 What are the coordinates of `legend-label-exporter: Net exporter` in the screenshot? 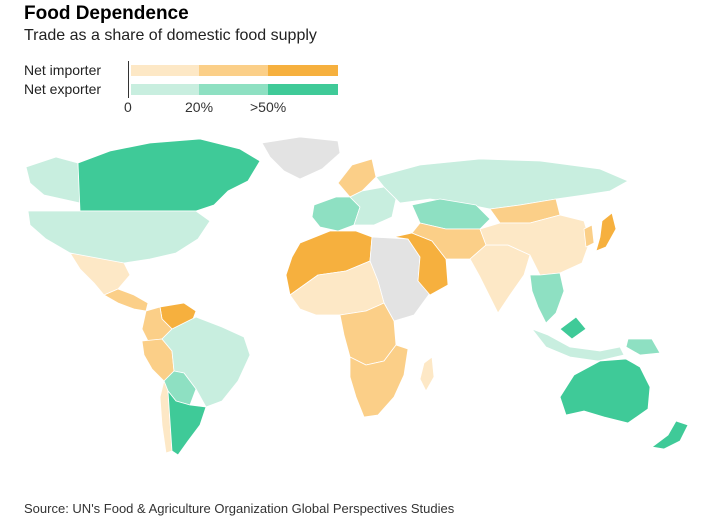 It's located at (63, 89).